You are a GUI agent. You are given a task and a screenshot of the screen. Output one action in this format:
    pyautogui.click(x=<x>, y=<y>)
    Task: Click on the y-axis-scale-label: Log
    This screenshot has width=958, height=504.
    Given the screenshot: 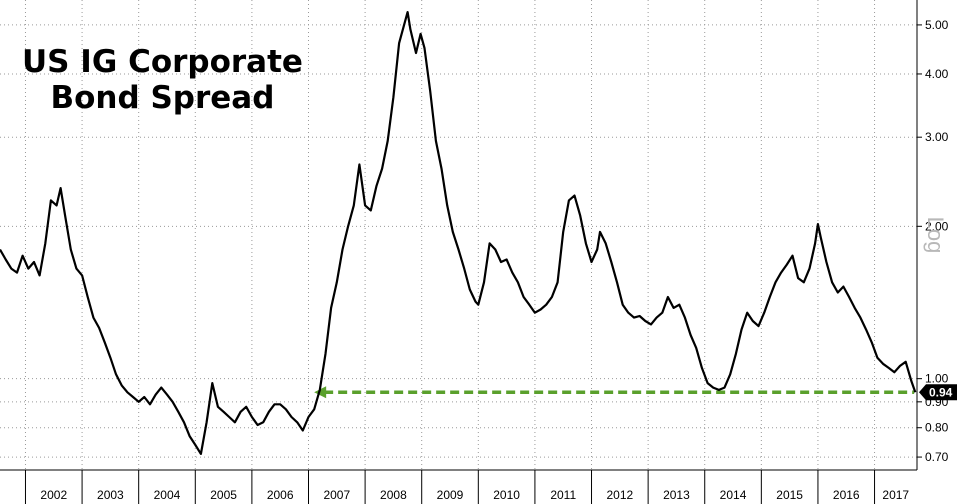 What is the action you would take?
    pyautogui.click(x=935, y=235)
    